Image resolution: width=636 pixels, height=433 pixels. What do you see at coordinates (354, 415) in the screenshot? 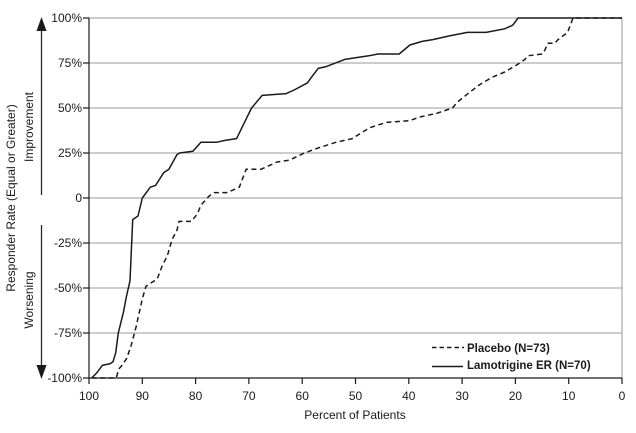
I see `x-axis-title: Percent of Patients` at bounding box center [354, 415].